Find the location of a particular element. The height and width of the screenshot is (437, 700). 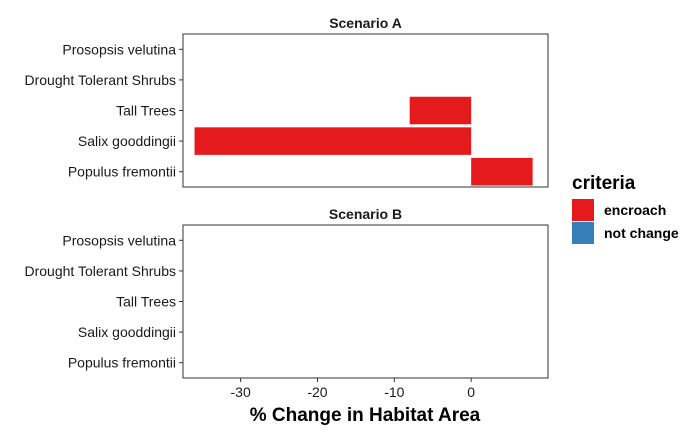

panel-title: Scenario A is located at coordinates (365, 23).